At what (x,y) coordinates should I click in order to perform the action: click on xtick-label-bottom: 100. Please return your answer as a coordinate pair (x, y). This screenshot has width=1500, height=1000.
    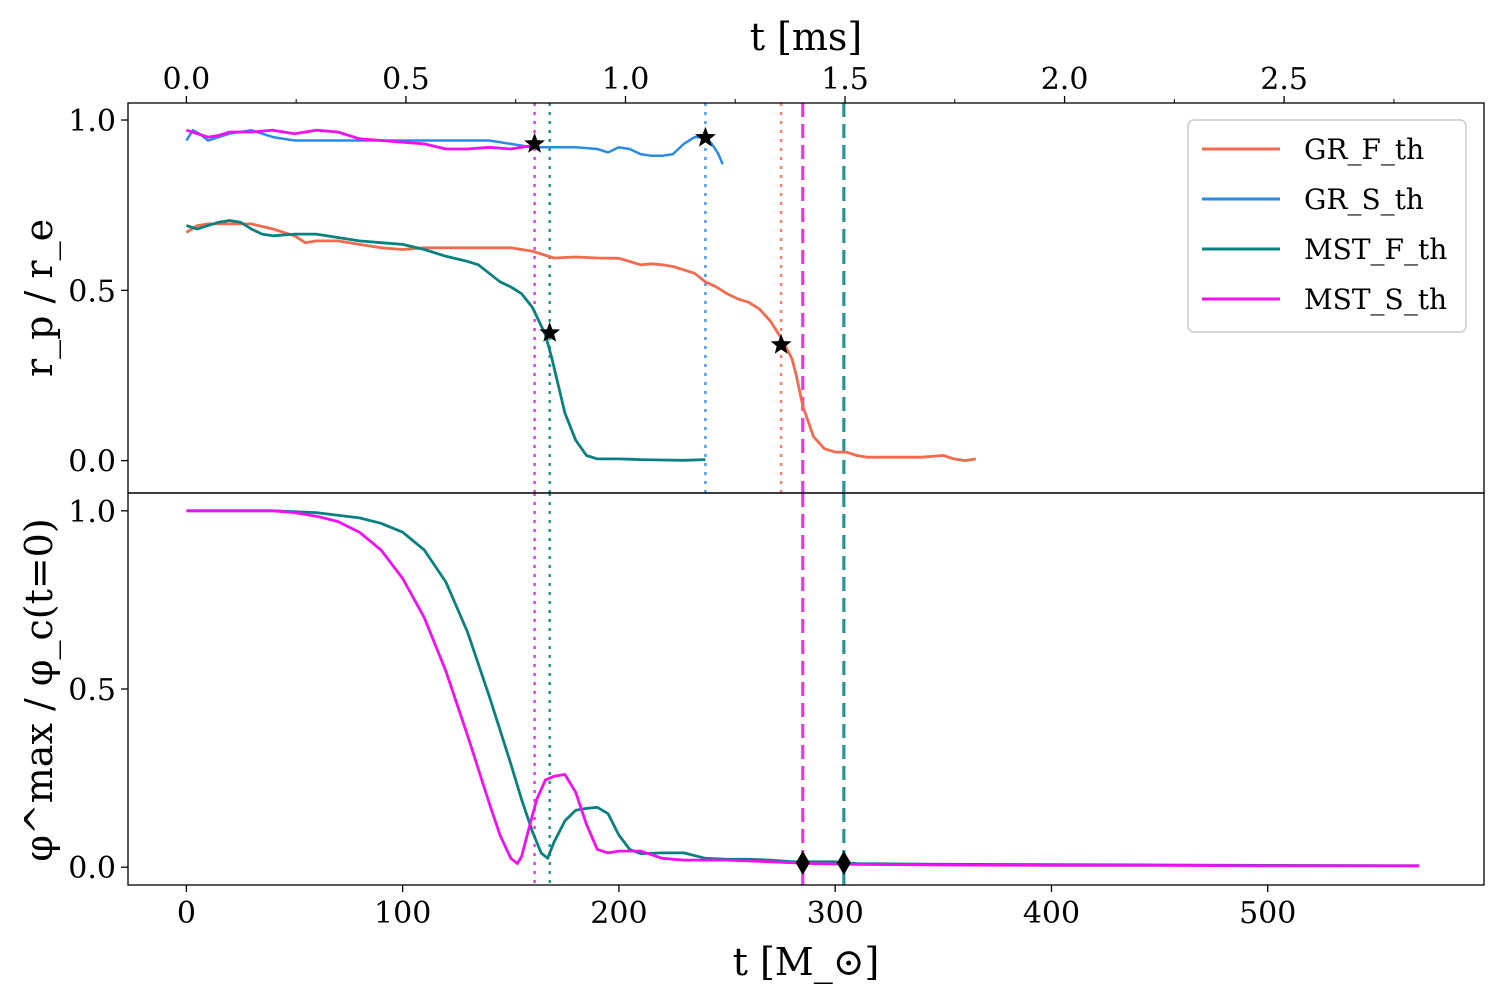
    Looking at the image, I should click on (402, 913).